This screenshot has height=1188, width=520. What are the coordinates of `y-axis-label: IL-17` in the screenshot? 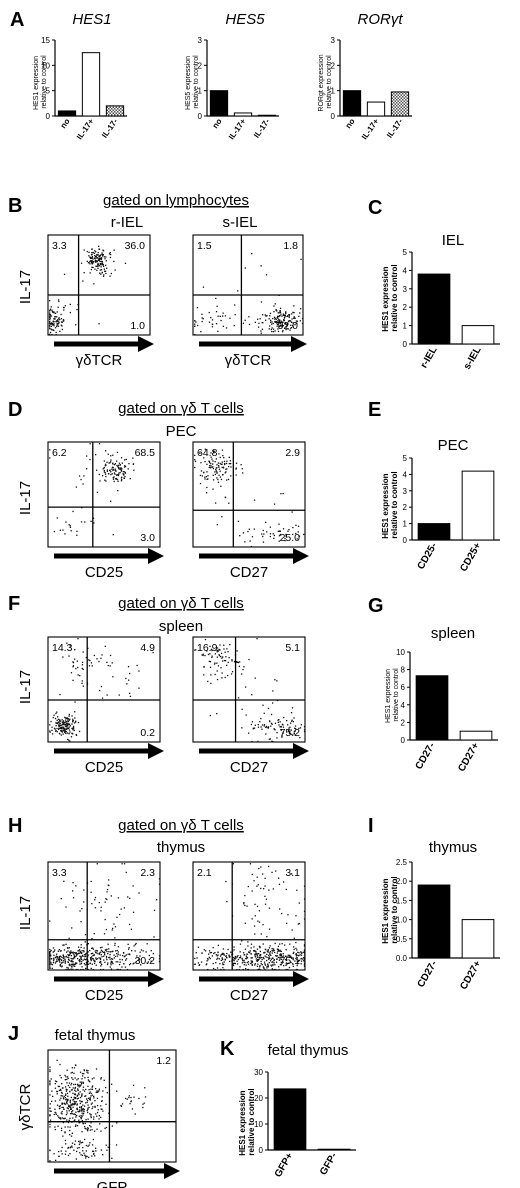 It's located at (25, 913).